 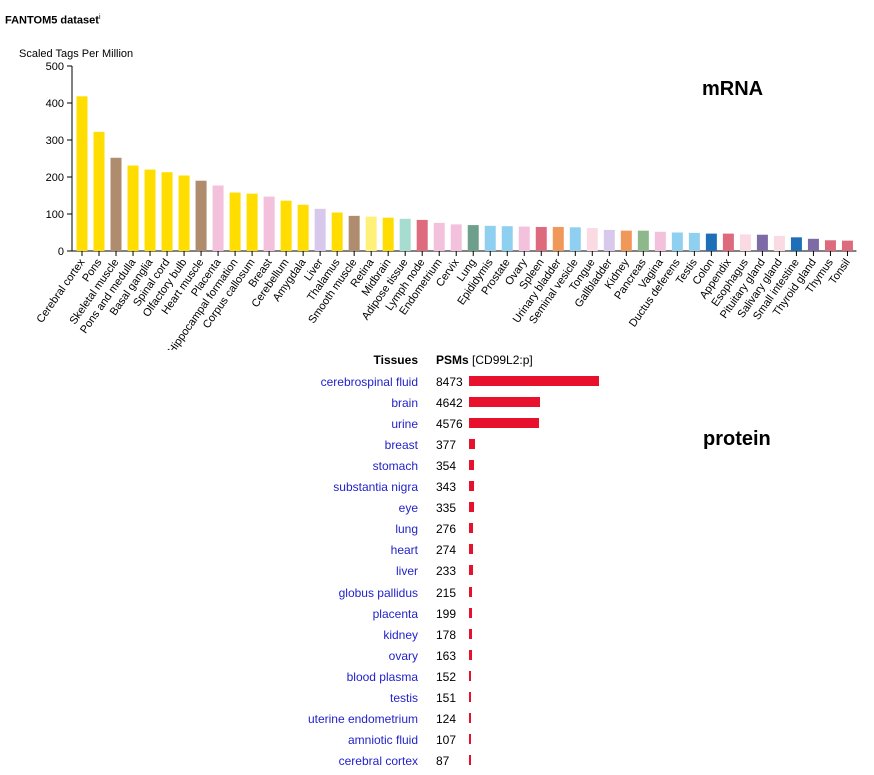 I want to click on tissue-link: stomach, so click(x=395, y=466).